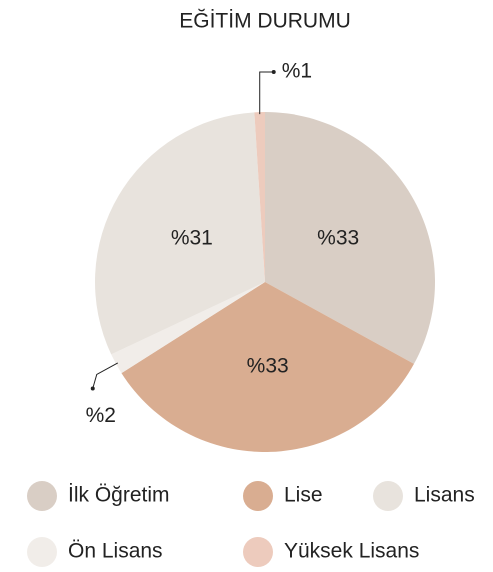 This screenshot has height=572, width=493. What do you see at coordinates (444, 495) in the screenshot?
I see `legend-label: Lisans` at bounding box center [444, 495].